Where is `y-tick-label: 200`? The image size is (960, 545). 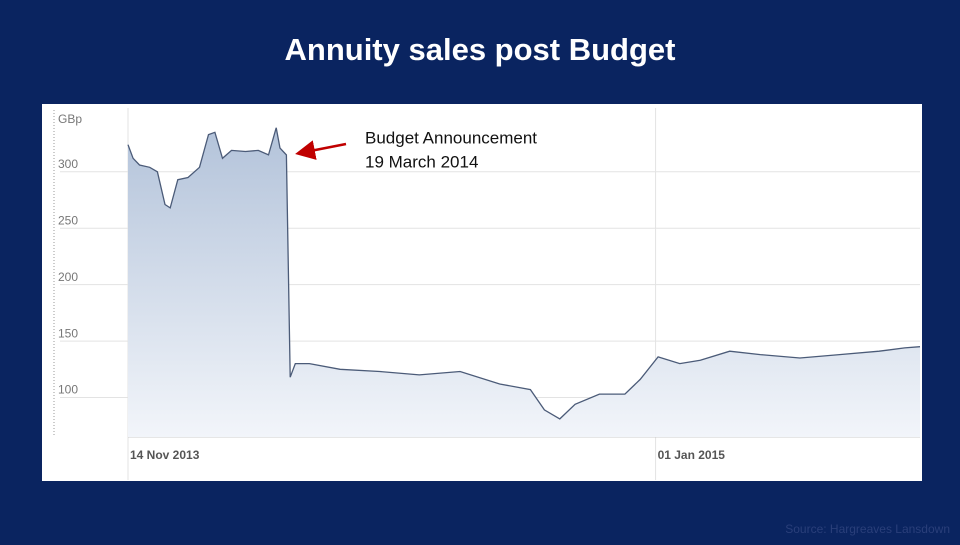 y-tick-label: 200 is located at coordinates (68, 277).